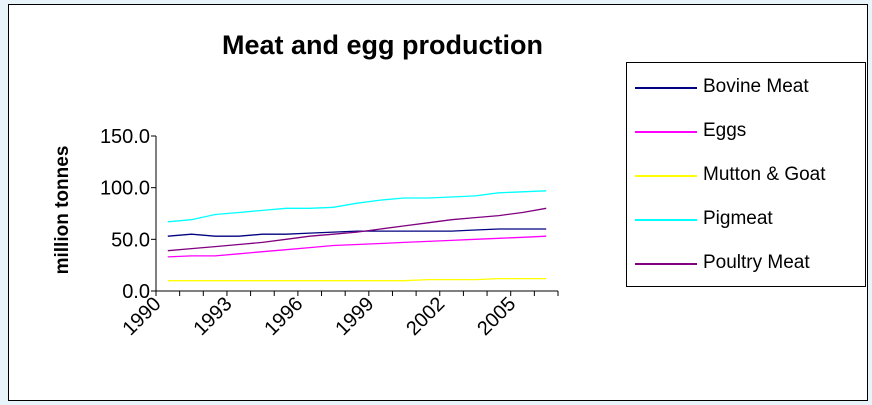 This screenshot has height=405, width=872. I want to click on x-tick-label: 2002, so click(425, 316).